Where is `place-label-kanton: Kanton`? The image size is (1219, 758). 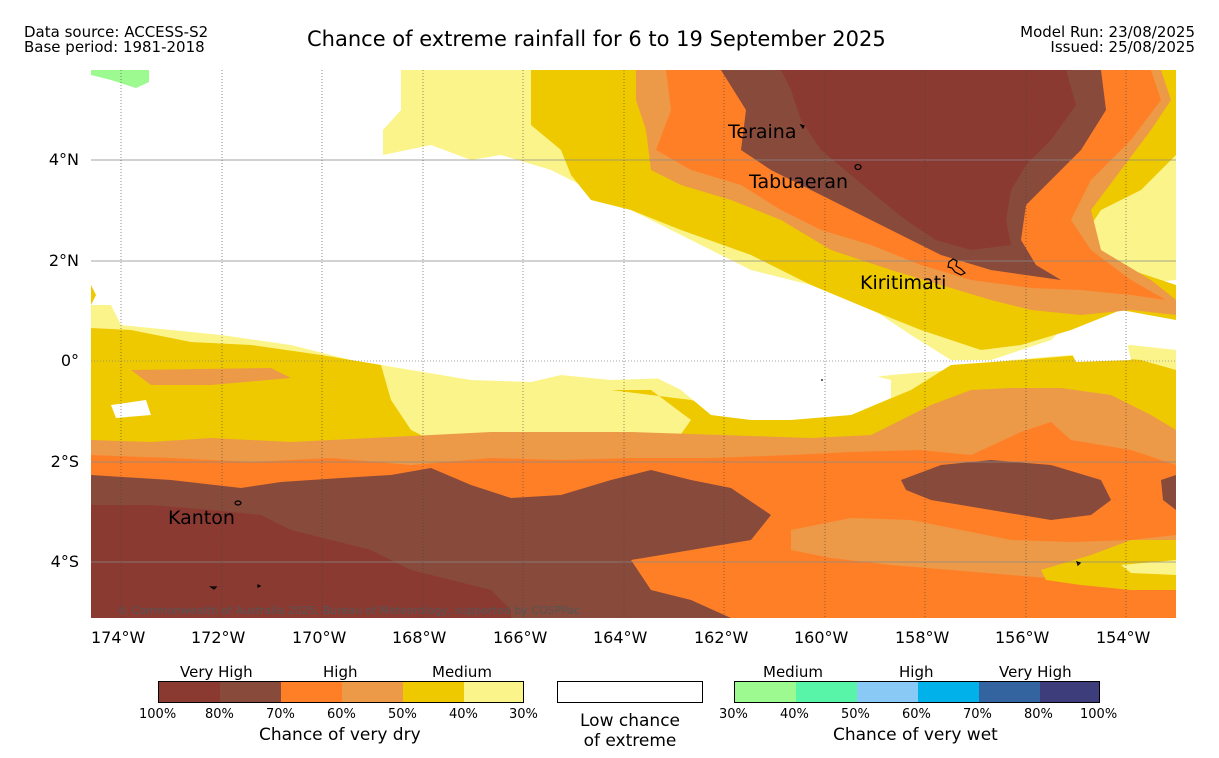 place-label-kanton: Kanton is located at coordinates (201, 518).